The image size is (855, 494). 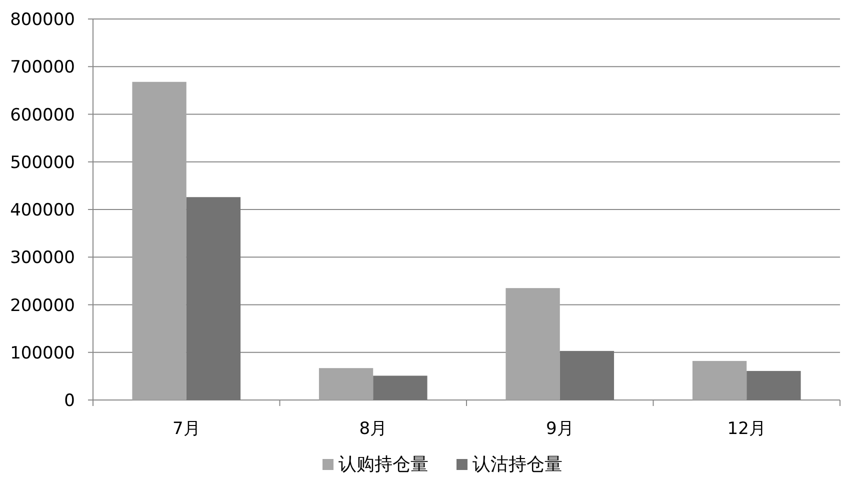 What do you see at coordinates (42, 258) in the screenshot?
I see `y-tick-label: 300000` at bounding box center [42, 258].